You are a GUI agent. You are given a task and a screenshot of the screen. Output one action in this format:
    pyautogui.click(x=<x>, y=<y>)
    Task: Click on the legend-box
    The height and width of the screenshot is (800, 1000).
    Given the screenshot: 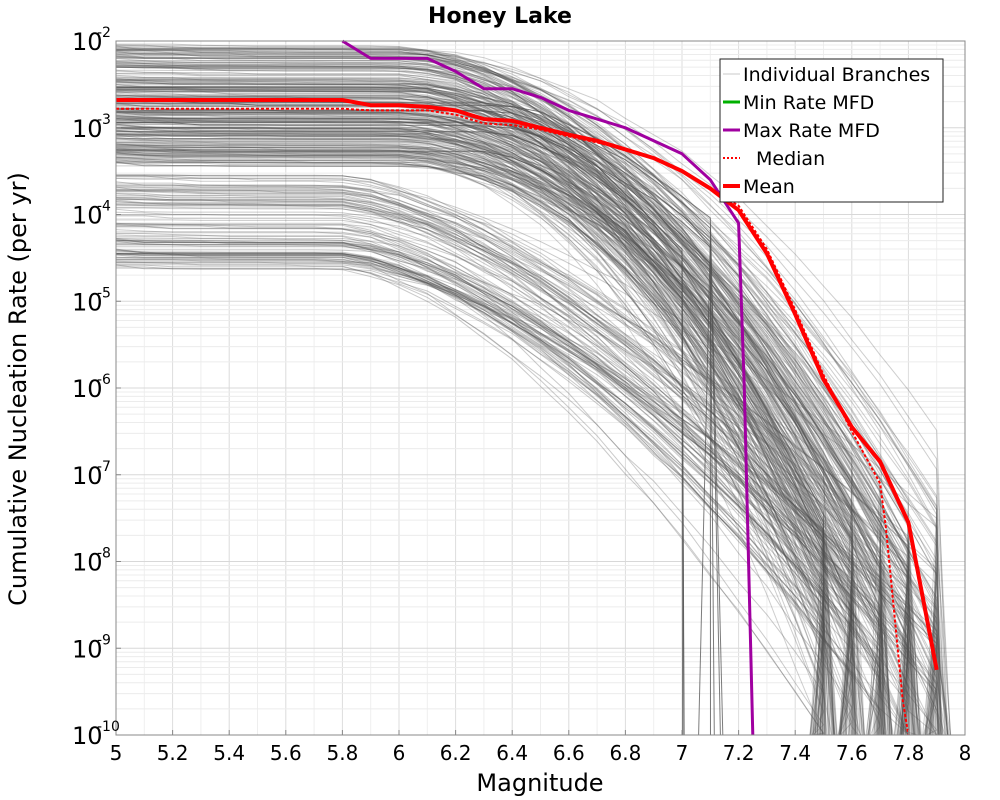 What is the action you would take?
    pyautogui.click(x=831, y=130)
    